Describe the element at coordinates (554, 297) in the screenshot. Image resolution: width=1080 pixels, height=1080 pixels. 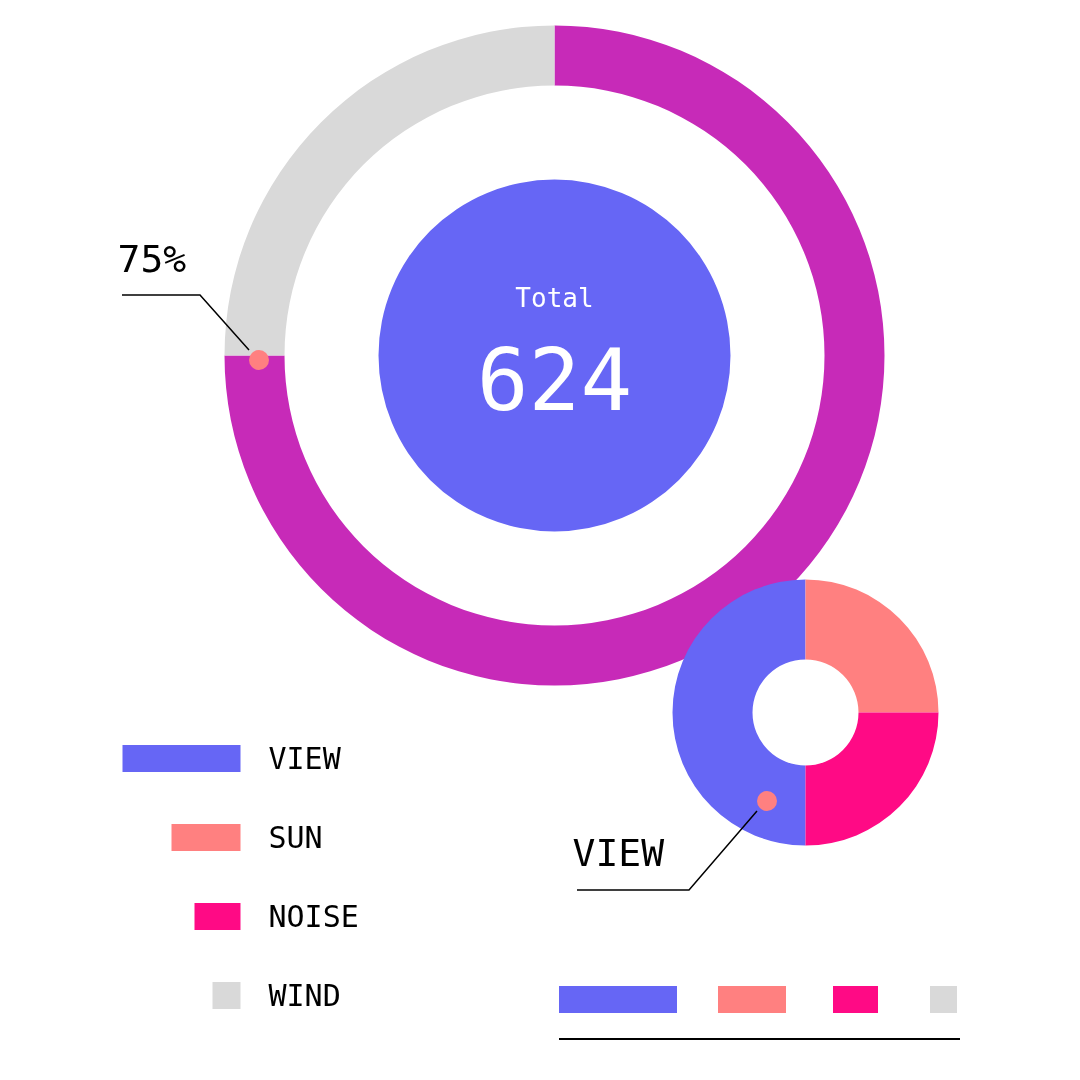
I see `text: Total` at that location.